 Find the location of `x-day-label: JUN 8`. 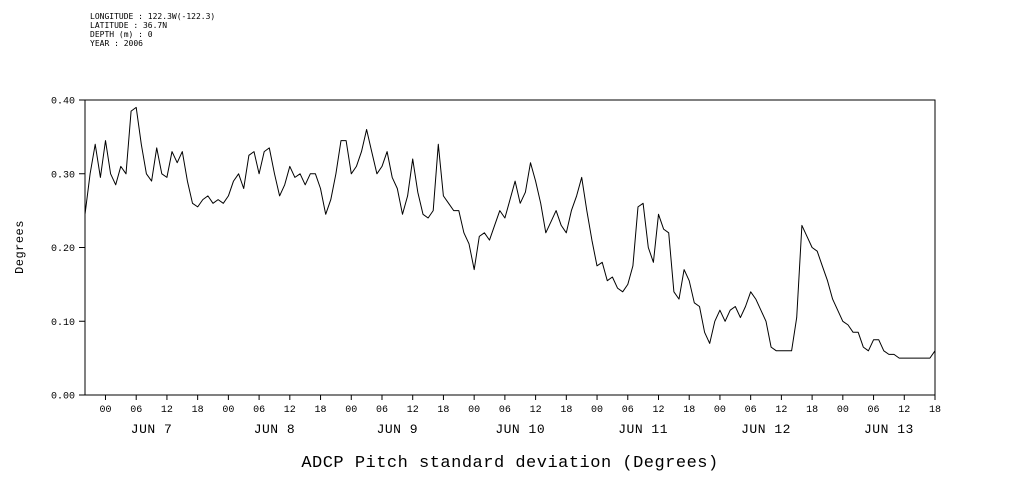

x-day-label: JUN 8 is located at coordinates (275, 429).